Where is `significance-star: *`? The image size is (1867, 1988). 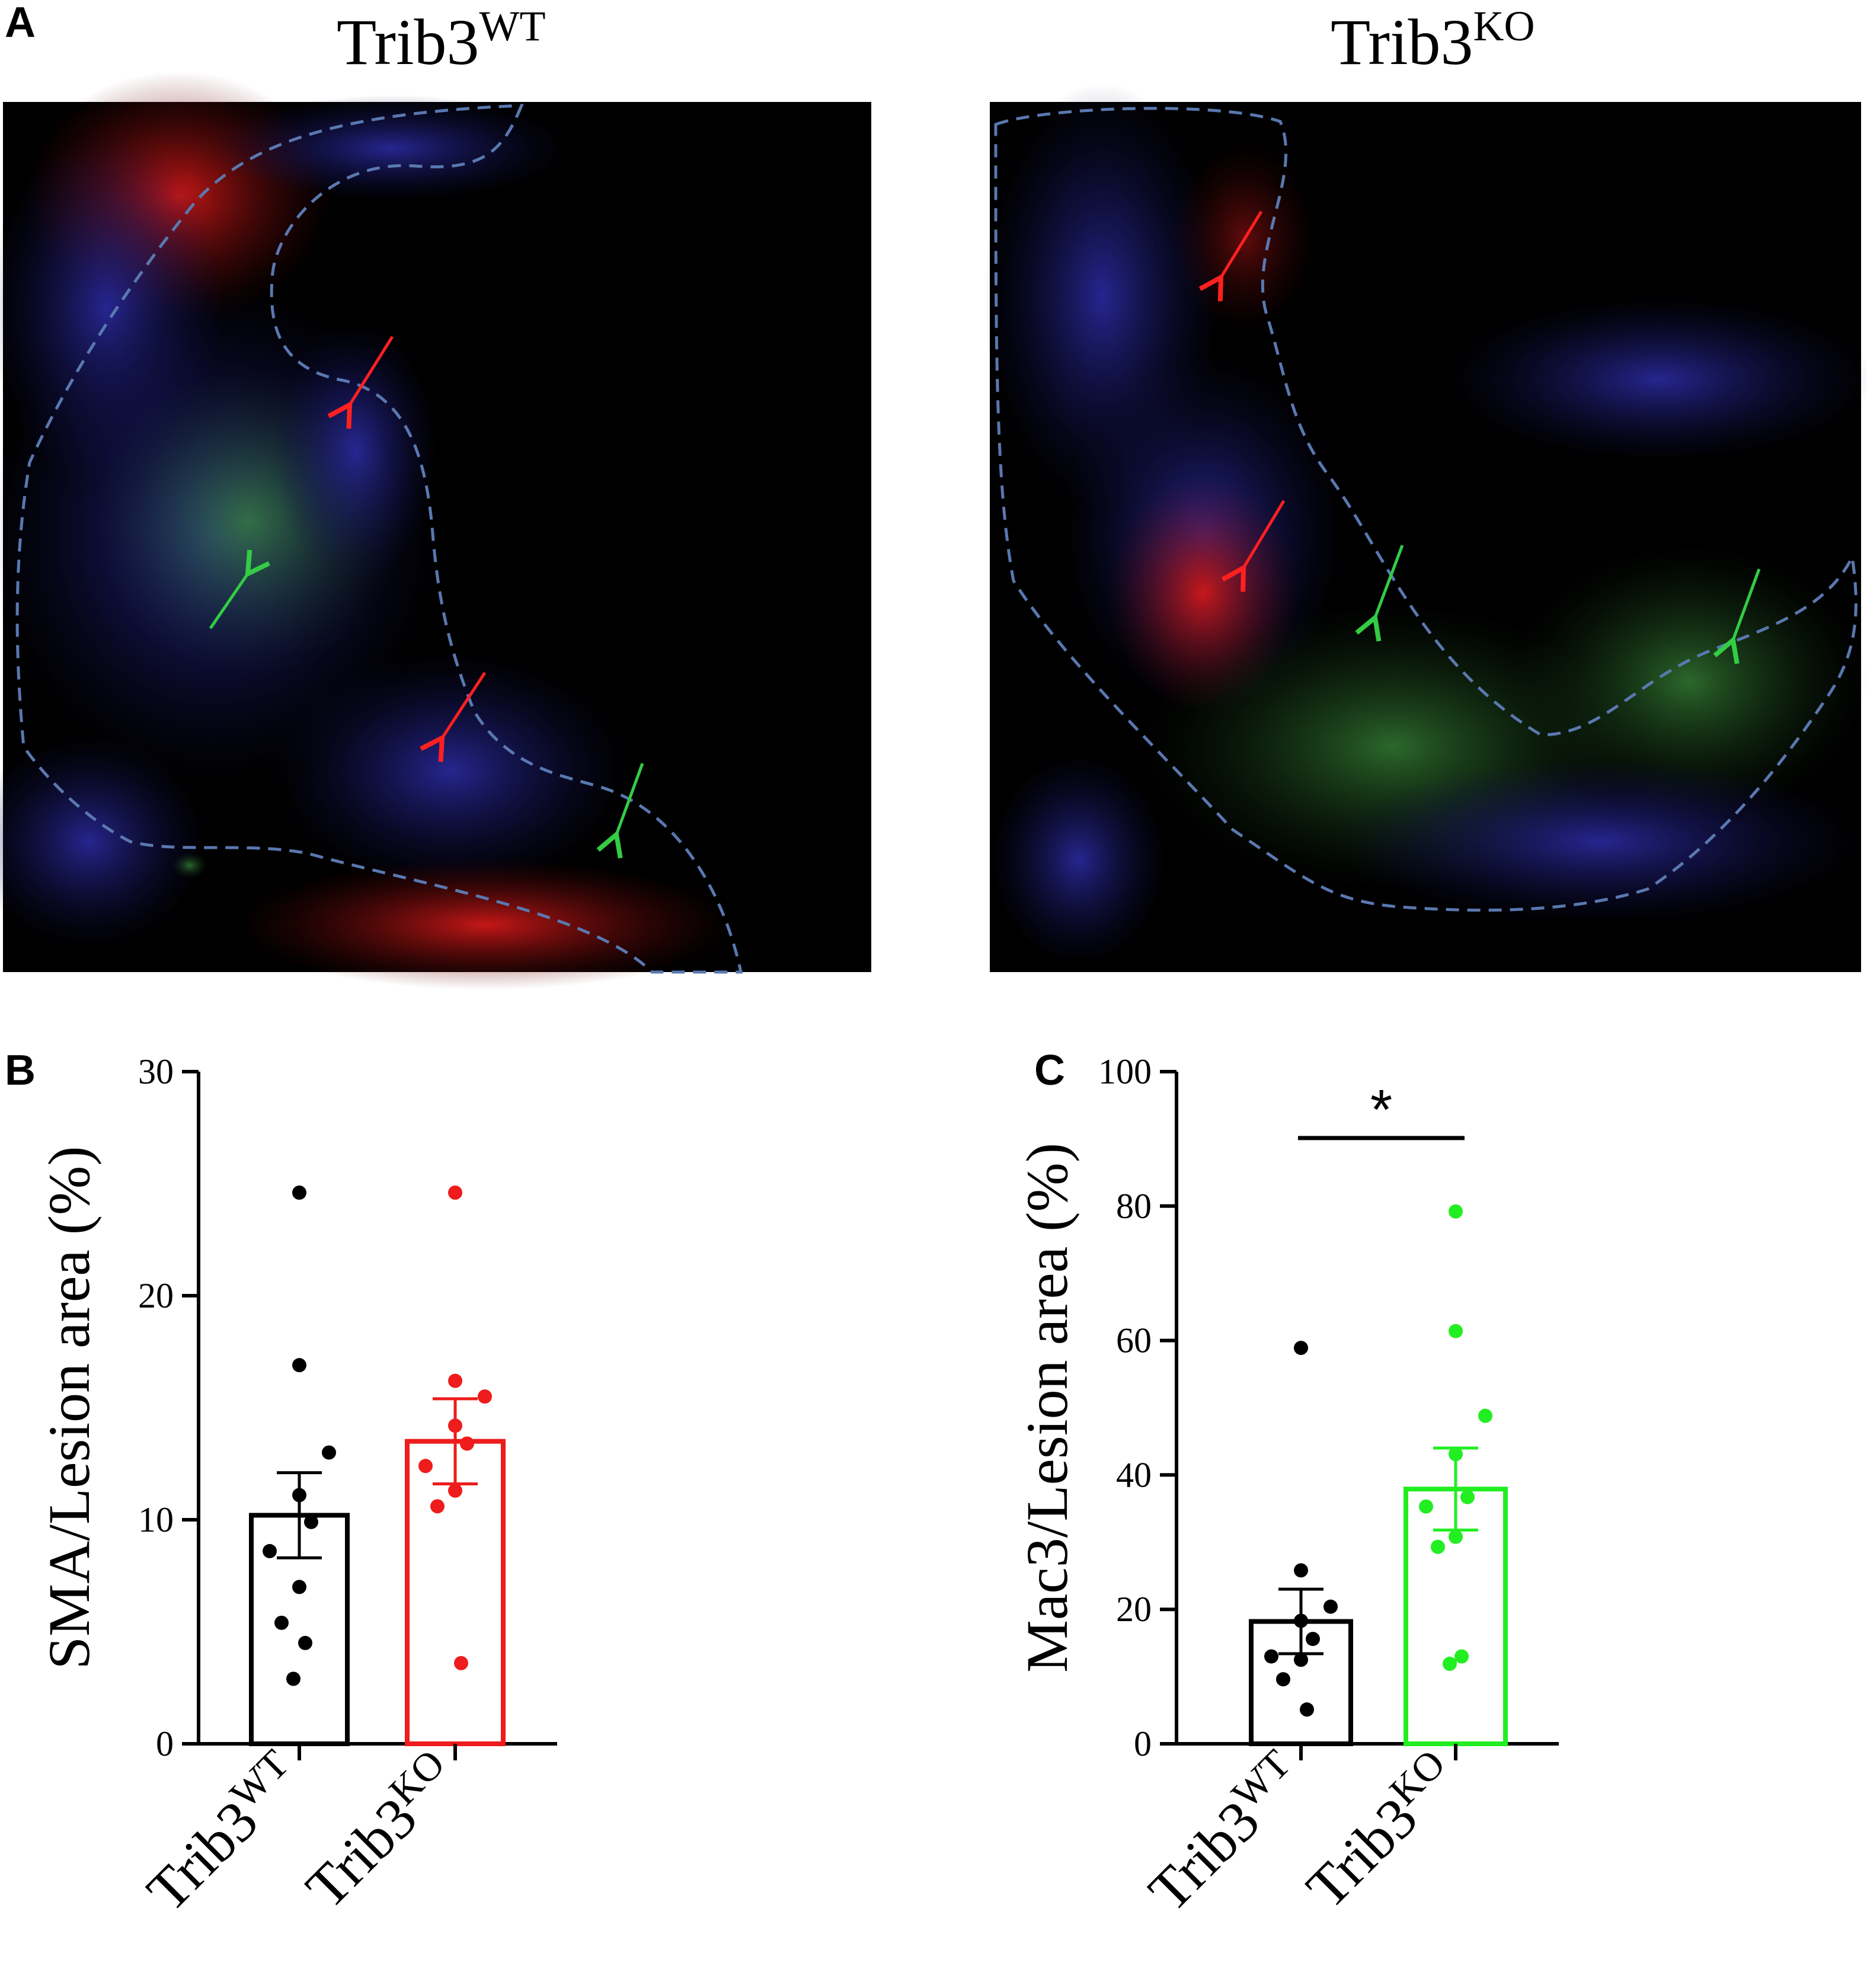
significance-star: * is located at coordinates (1381, 1110).